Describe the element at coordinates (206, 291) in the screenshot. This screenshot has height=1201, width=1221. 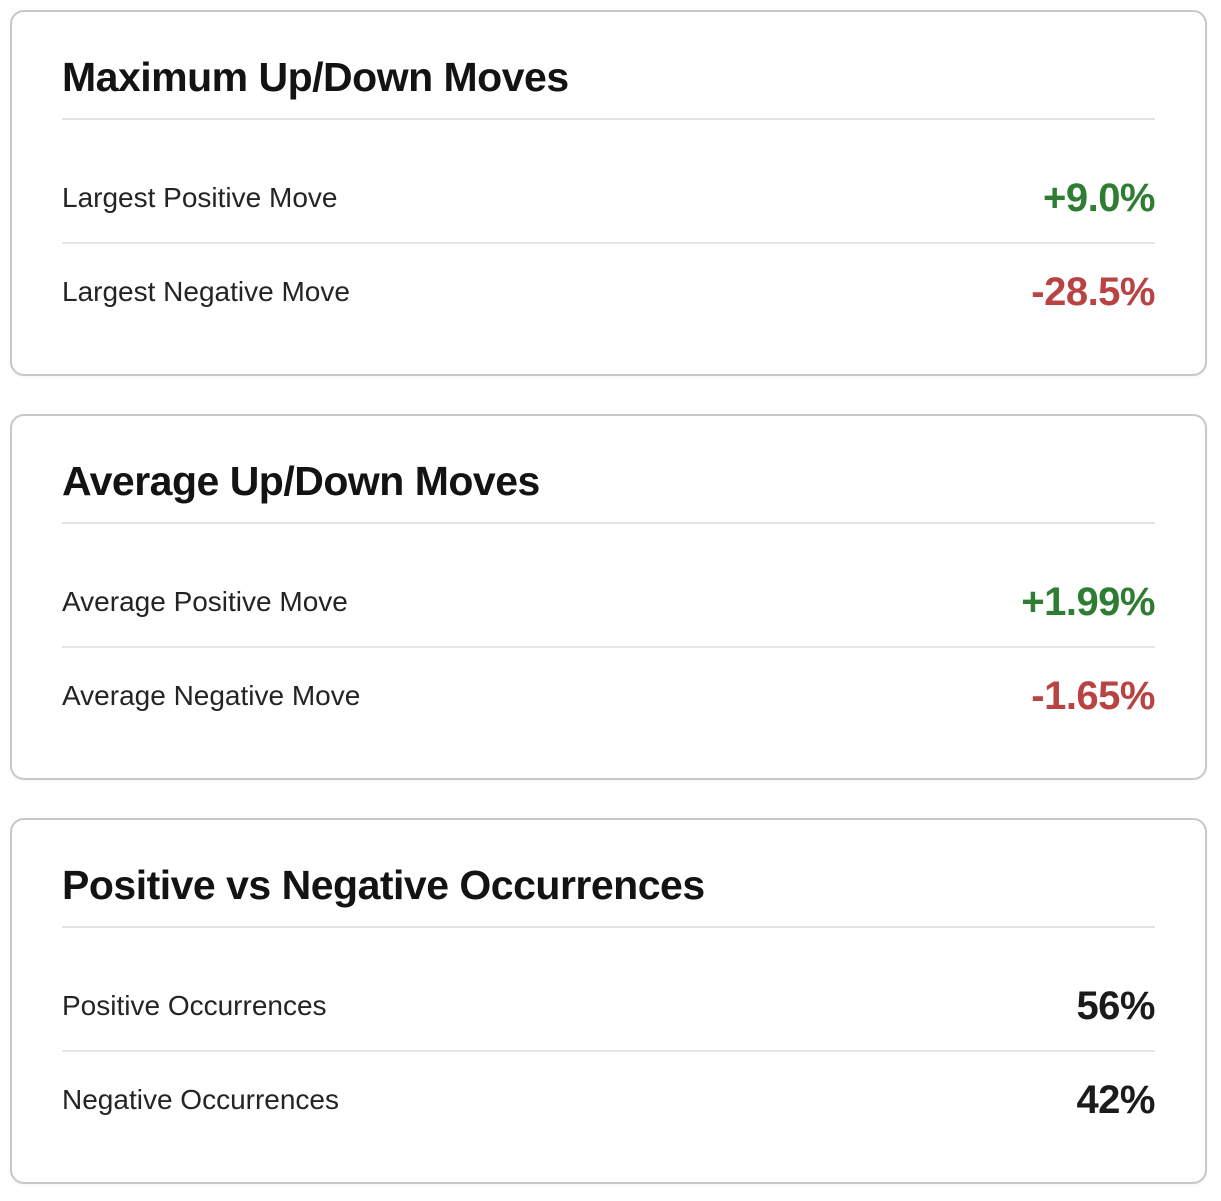
I see `stat-label: Largest Negative Move` at that location.